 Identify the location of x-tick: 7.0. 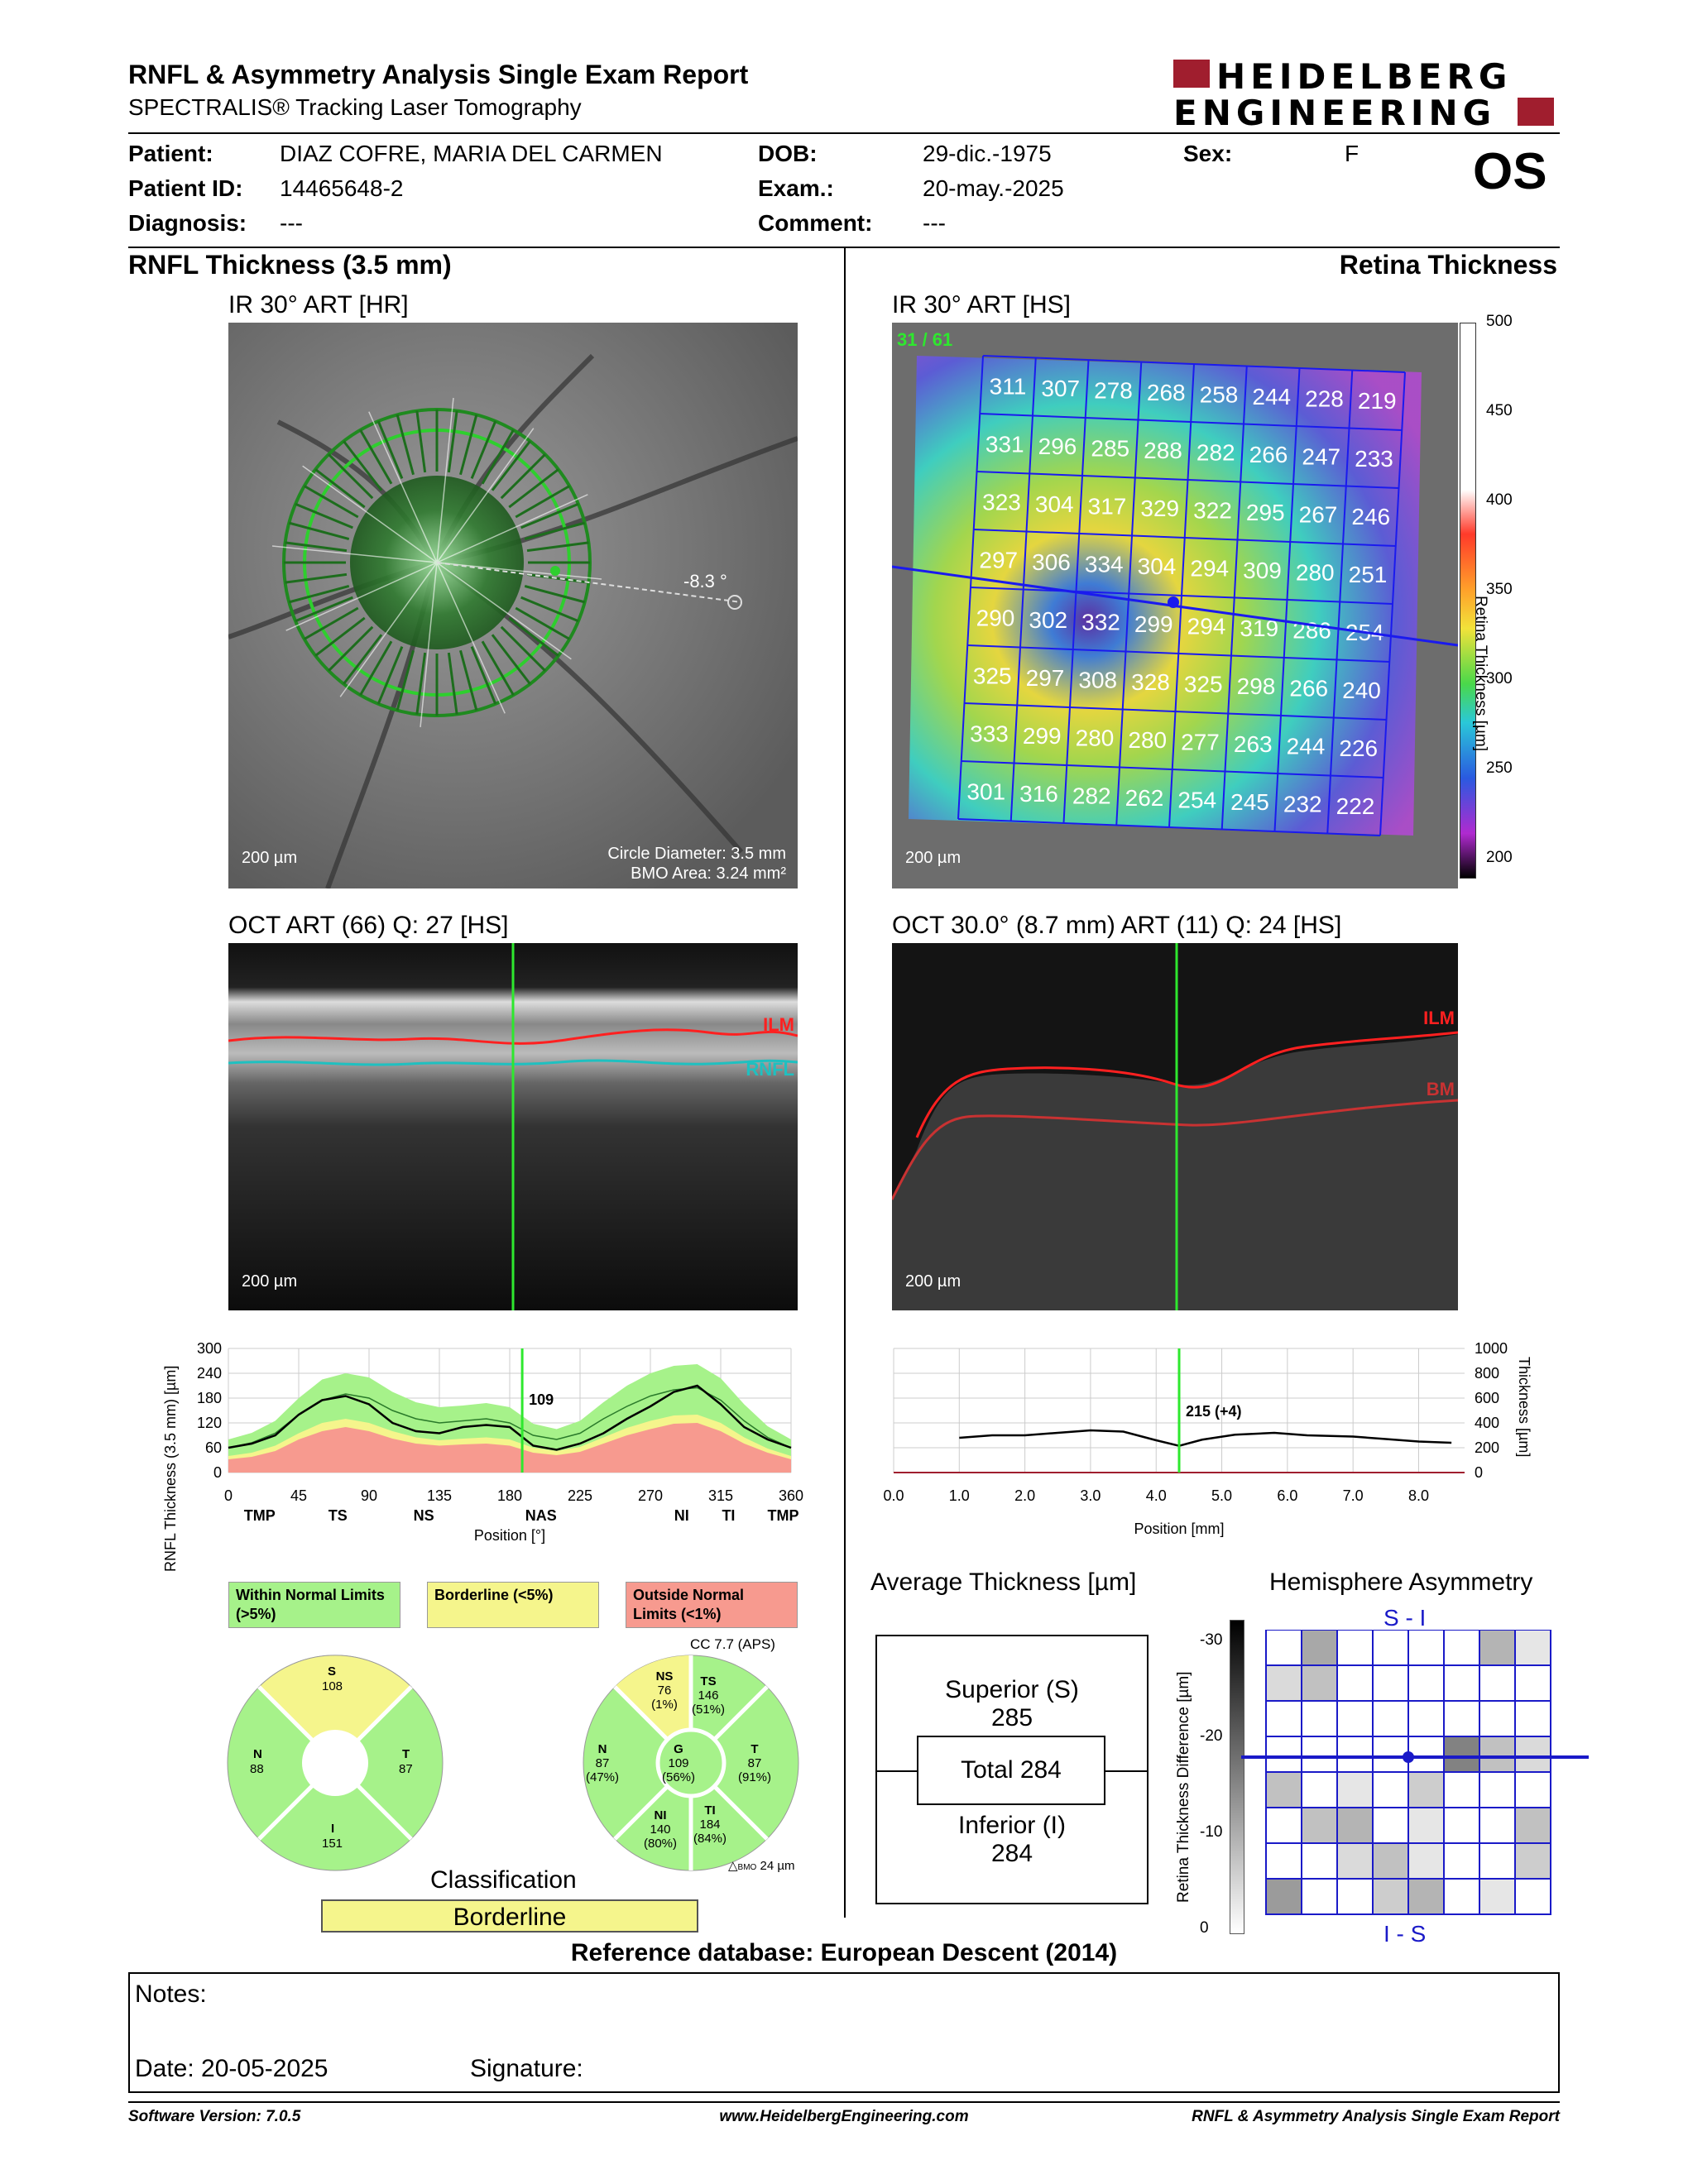
(1353, 1495).